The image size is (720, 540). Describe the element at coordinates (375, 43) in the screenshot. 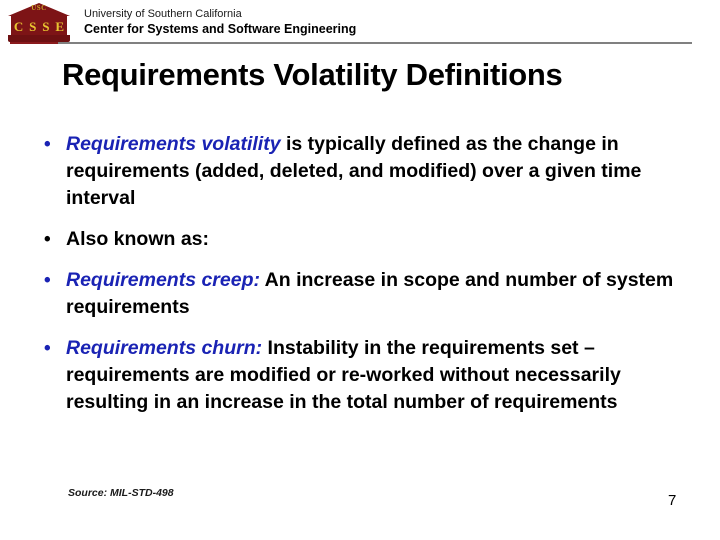

I see `header-divider` at that location.